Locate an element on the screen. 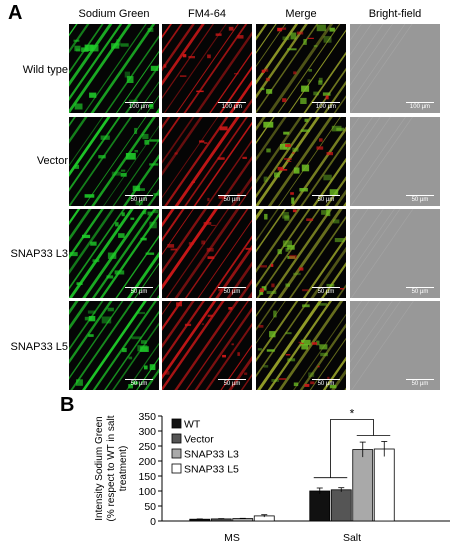  panel-b-letter: B is located at coordinates (67, 405).